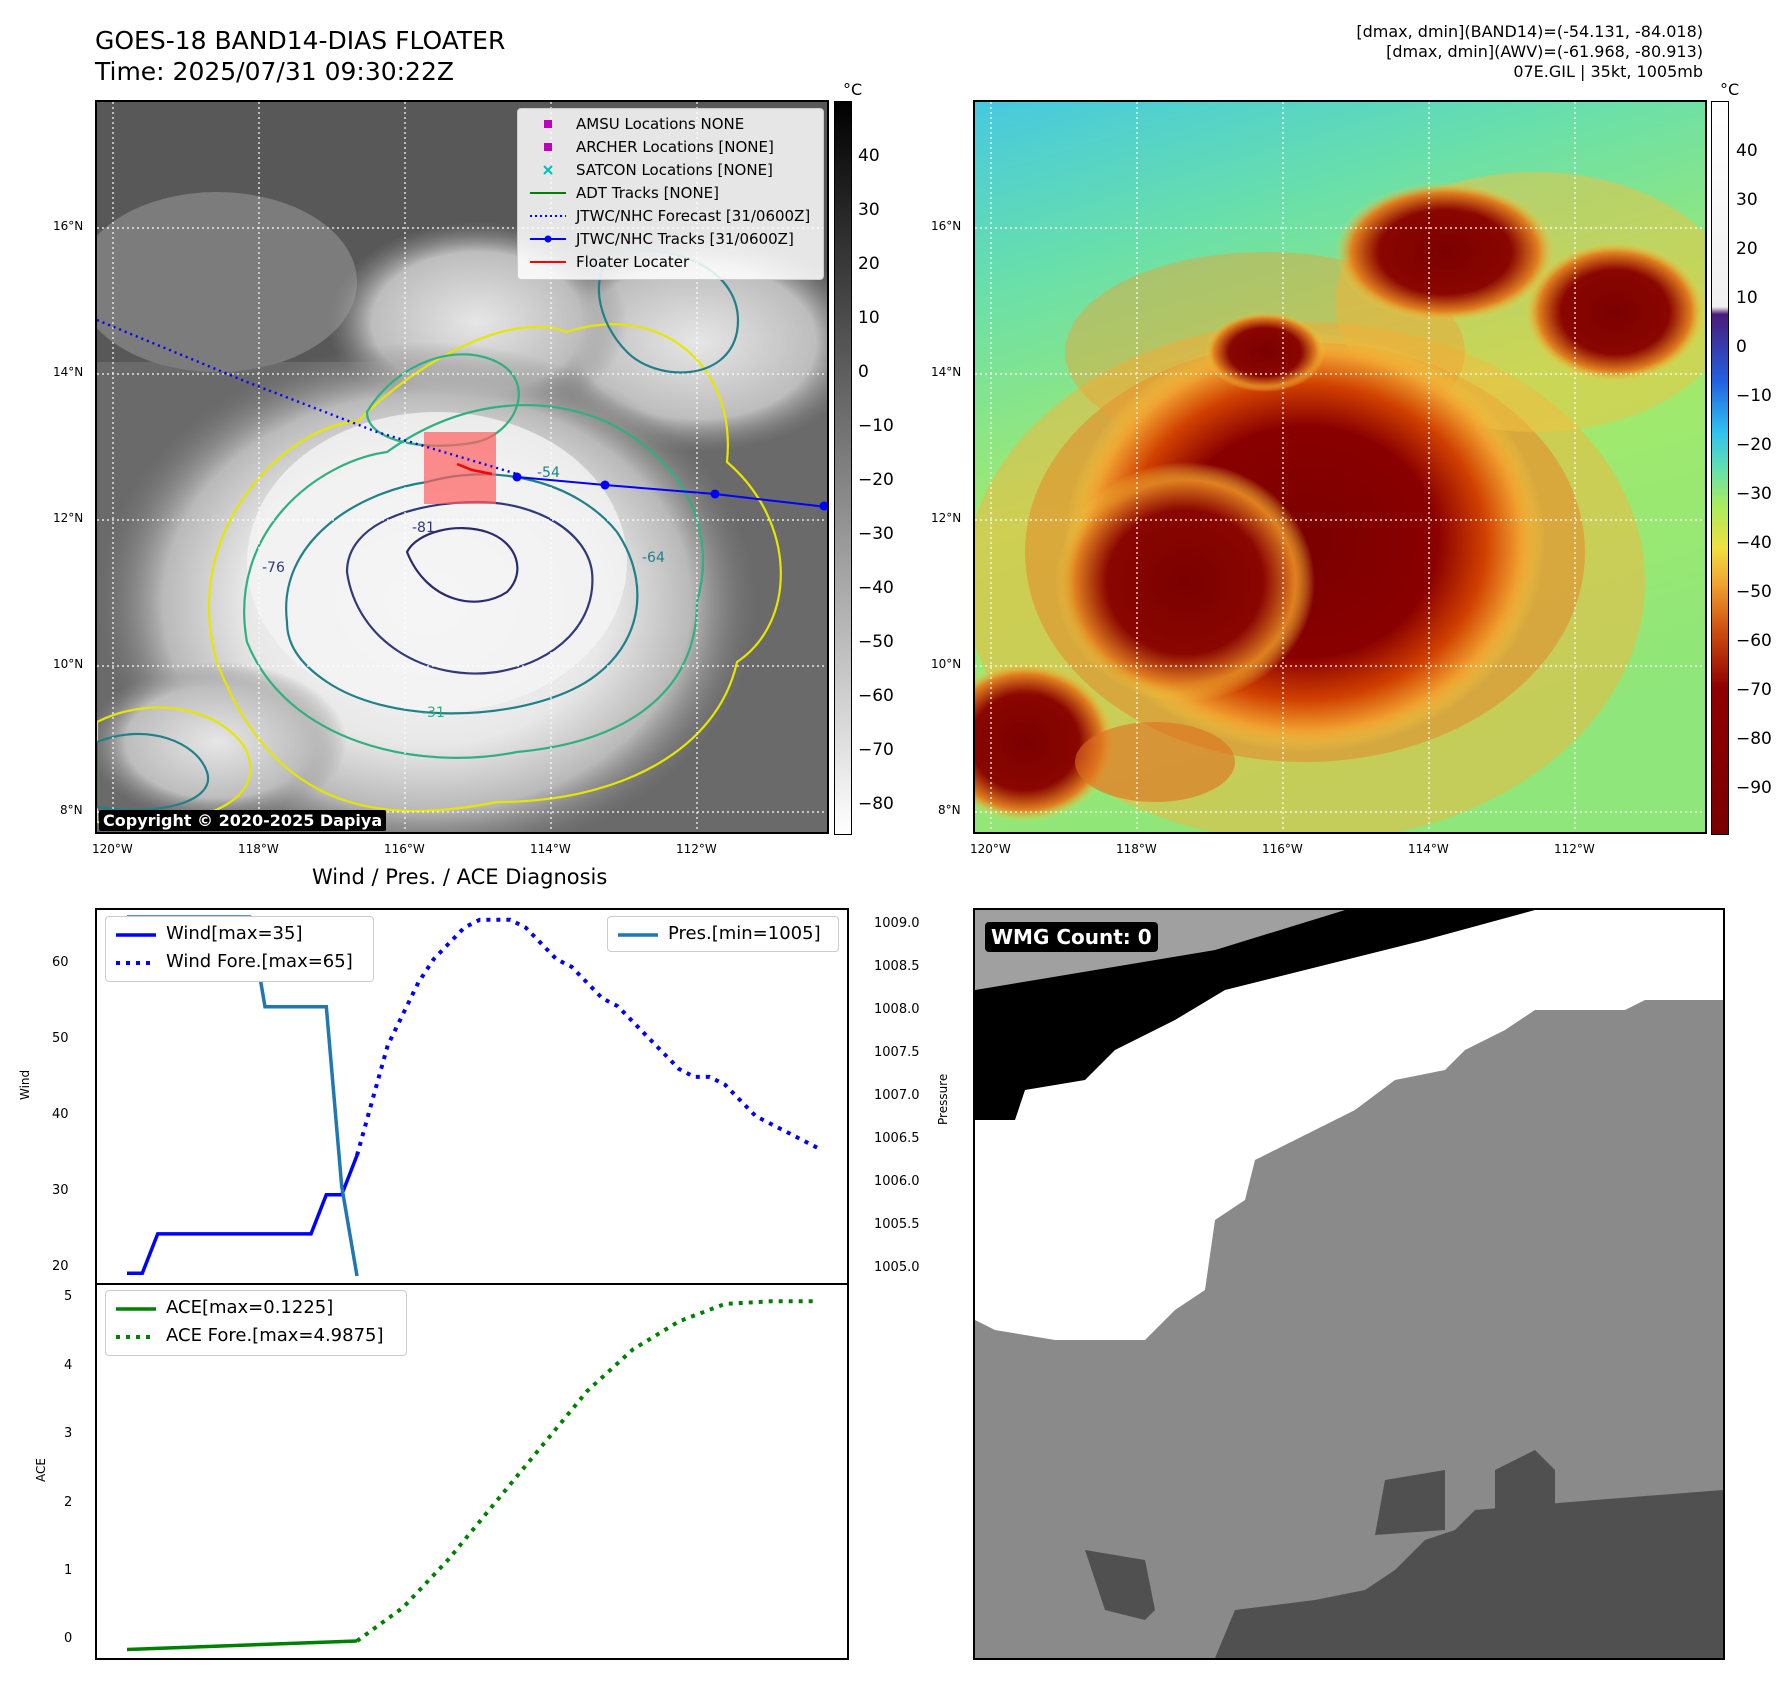  Describe the element at coordinates (68, 1638) in the screenshot. I see `ace-tick: 0` at that location.